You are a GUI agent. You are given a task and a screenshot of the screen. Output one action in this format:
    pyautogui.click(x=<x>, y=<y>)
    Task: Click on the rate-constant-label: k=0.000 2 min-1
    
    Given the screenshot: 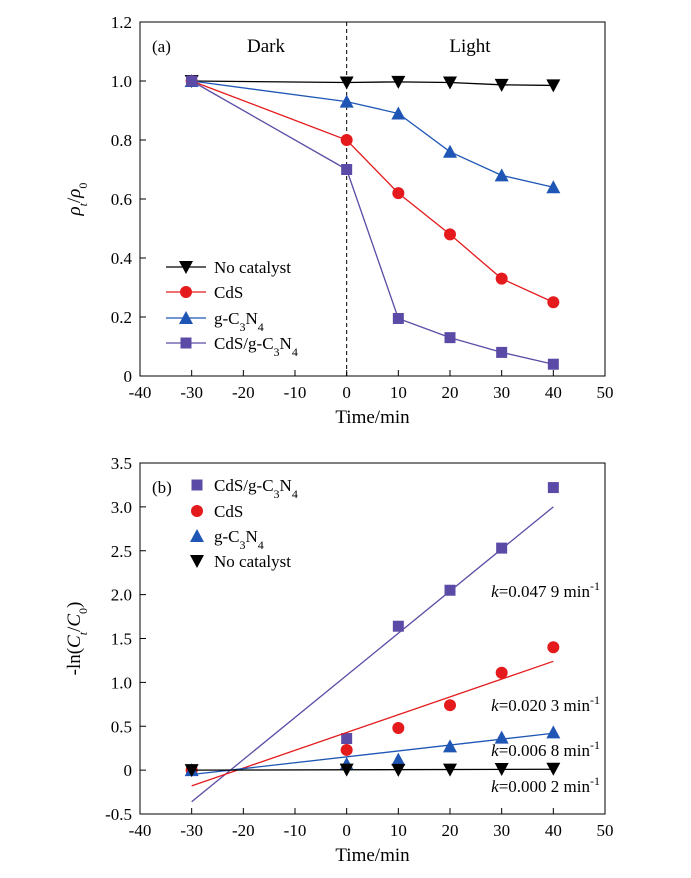 What is the action you would take?
    pyautogui.click(x=545, y=785)
    